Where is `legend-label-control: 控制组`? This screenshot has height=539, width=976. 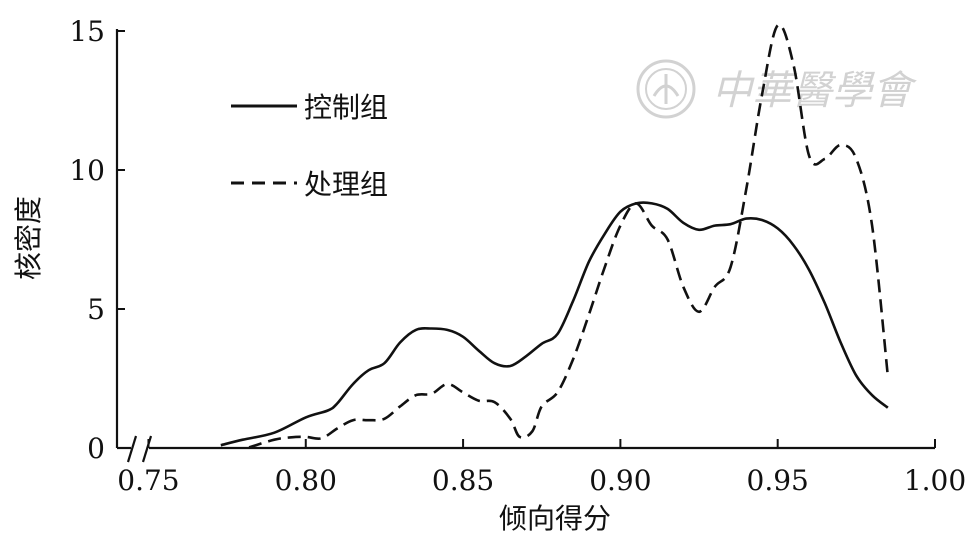 legend-label-control: 控制组 is located at coordinates (346, 107).